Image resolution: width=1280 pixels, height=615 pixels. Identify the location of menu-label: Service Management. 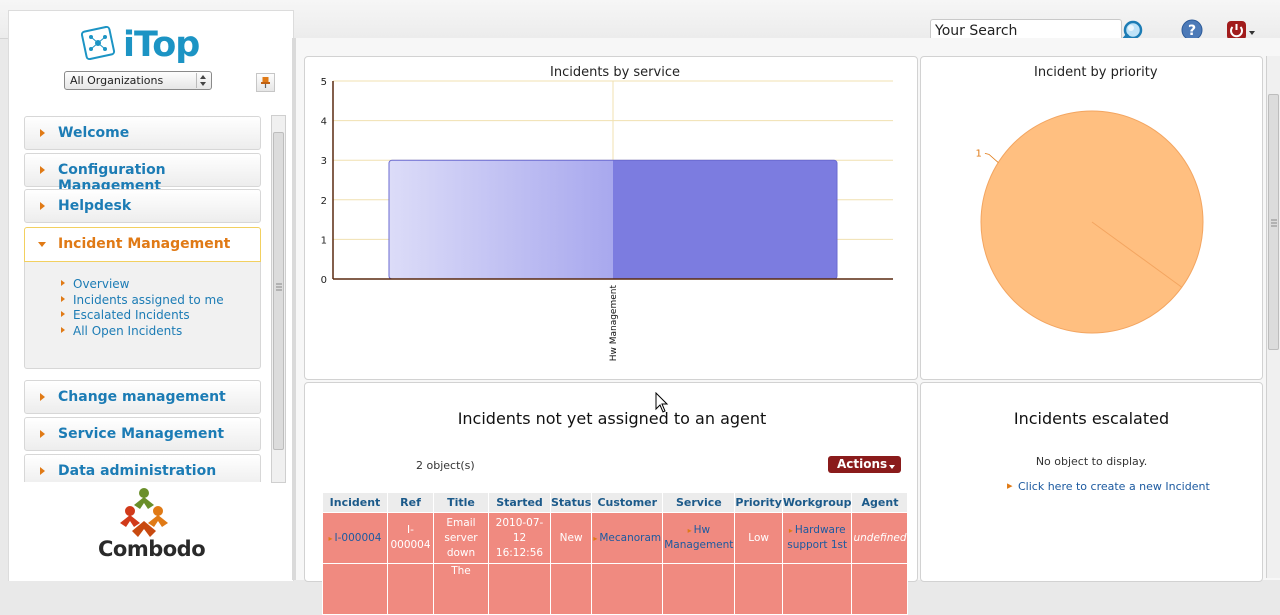
(141, 434).